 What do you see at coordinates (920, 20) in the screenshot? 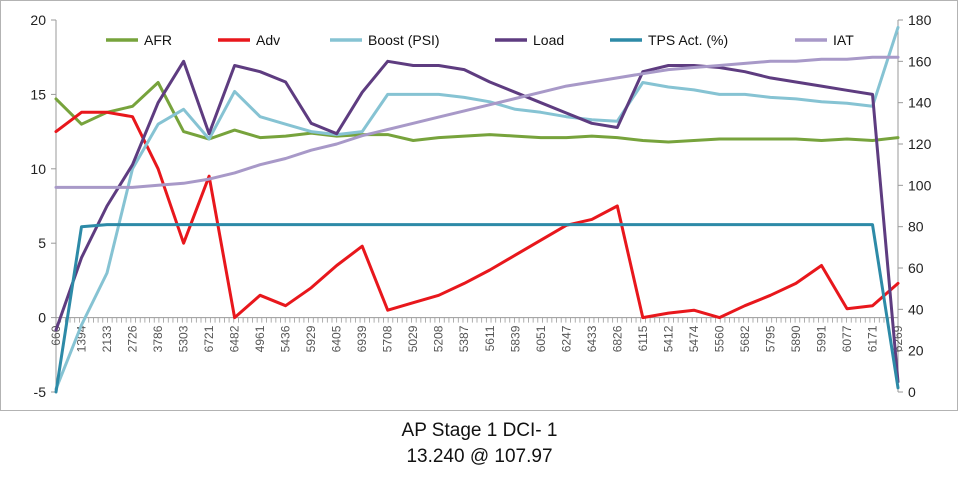
I see `y-right-tick-label: 180` at bounding box center [920, 20].